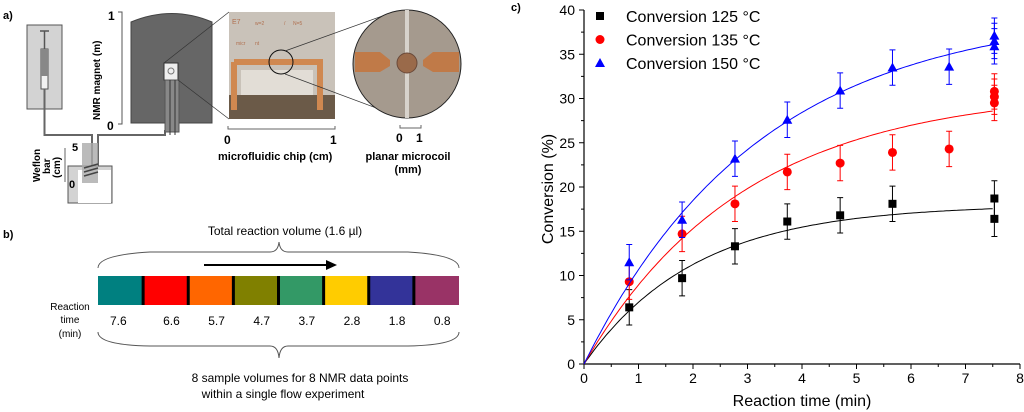  Describe the element at coordinates (120, 68) in the screenshot. I see `magnet-scale` at that location.